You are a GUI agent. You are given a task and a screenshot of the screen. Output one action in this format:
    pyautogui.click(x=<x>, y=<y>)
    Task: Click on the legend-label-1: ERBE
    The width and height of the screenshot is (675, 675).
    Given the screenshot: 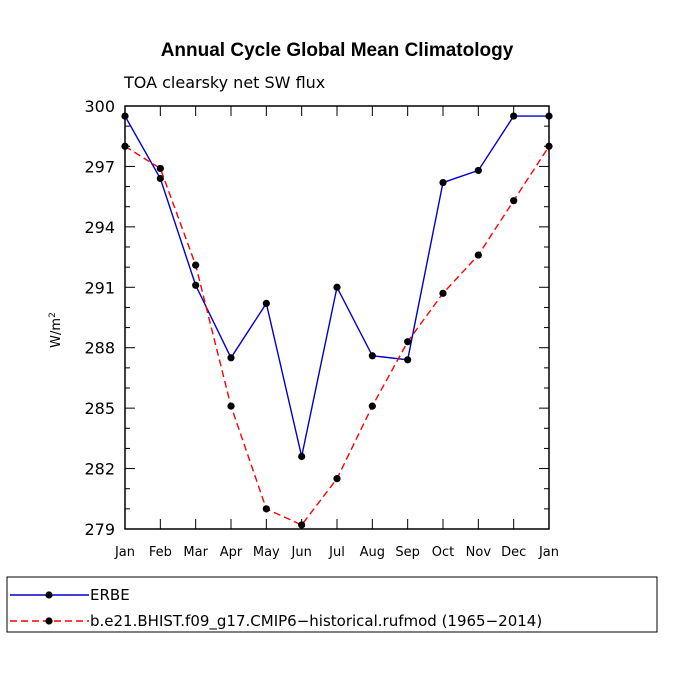 What is the action you would take?
    pyautogui.click(x=110, y=595)
    